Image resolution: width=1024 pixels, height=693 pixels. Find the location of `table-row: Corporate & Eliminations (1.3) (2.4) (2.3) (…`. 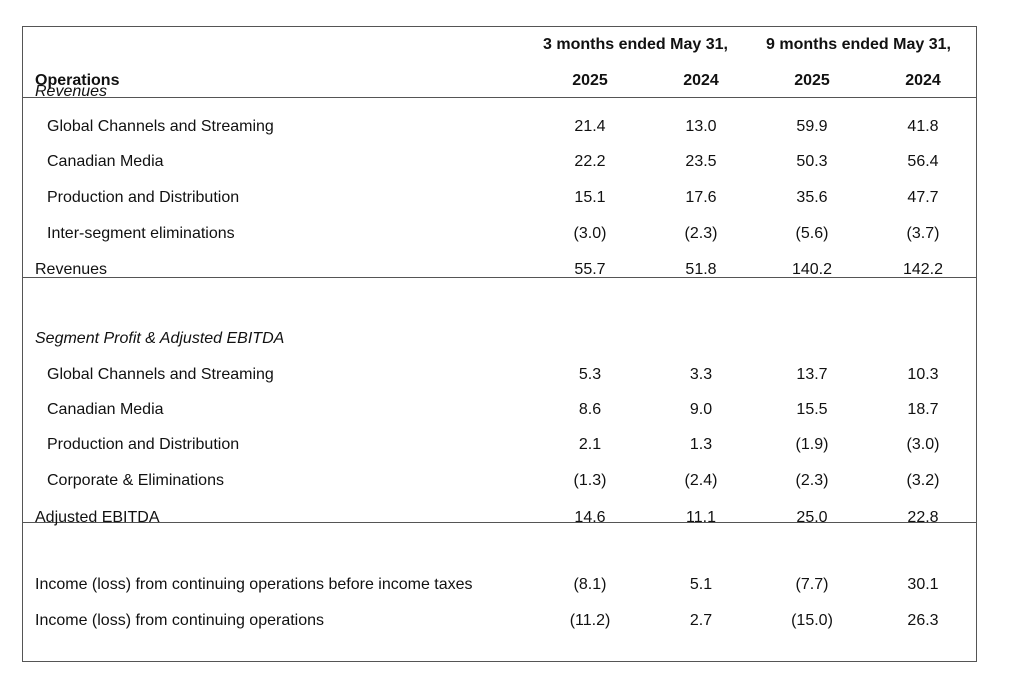

table-row: Corporate & Eliminations (1.3) (2.4) (2.3) (… is located at coordinates (499, 481).